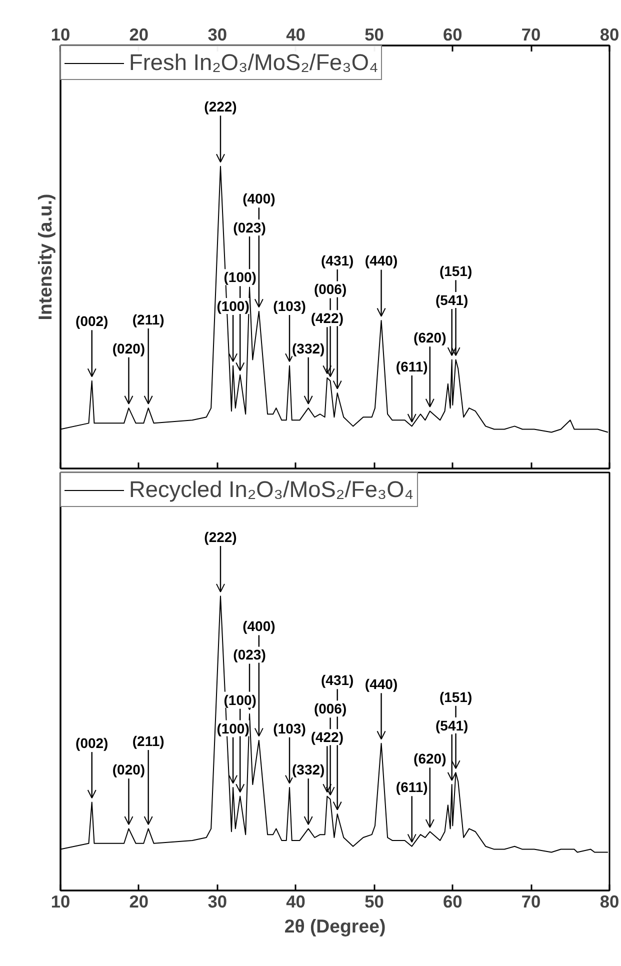 This screenshot has height=966, width=621. What do you see at coordinates (253, 62) in the screenshot?
I see `legend-label: Fresh In₂O₃/MoS₂/Fe₃O₄` at bounding box center [253, 62].